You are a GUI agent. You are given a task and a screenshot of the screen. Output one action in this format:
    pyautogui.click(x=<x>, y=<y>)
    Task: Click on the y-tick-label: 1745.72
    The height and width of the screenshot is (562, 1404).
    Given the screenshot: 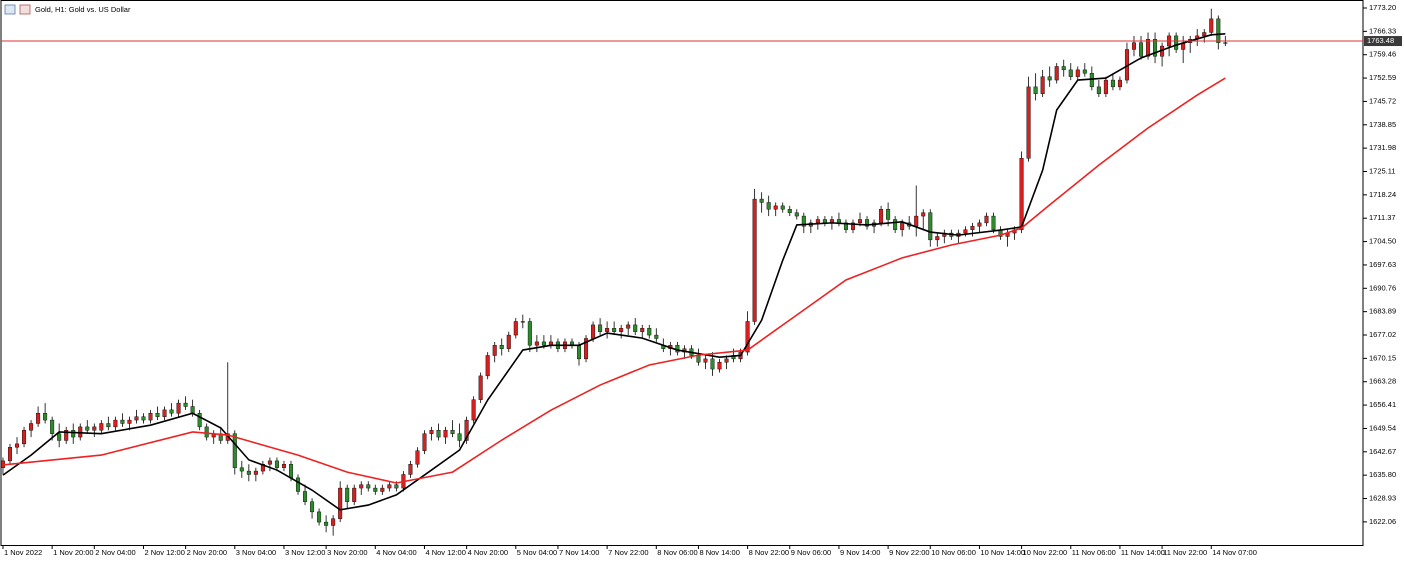 What is the action you would take?
    pyautogui.click(x=1382, y=100)
    